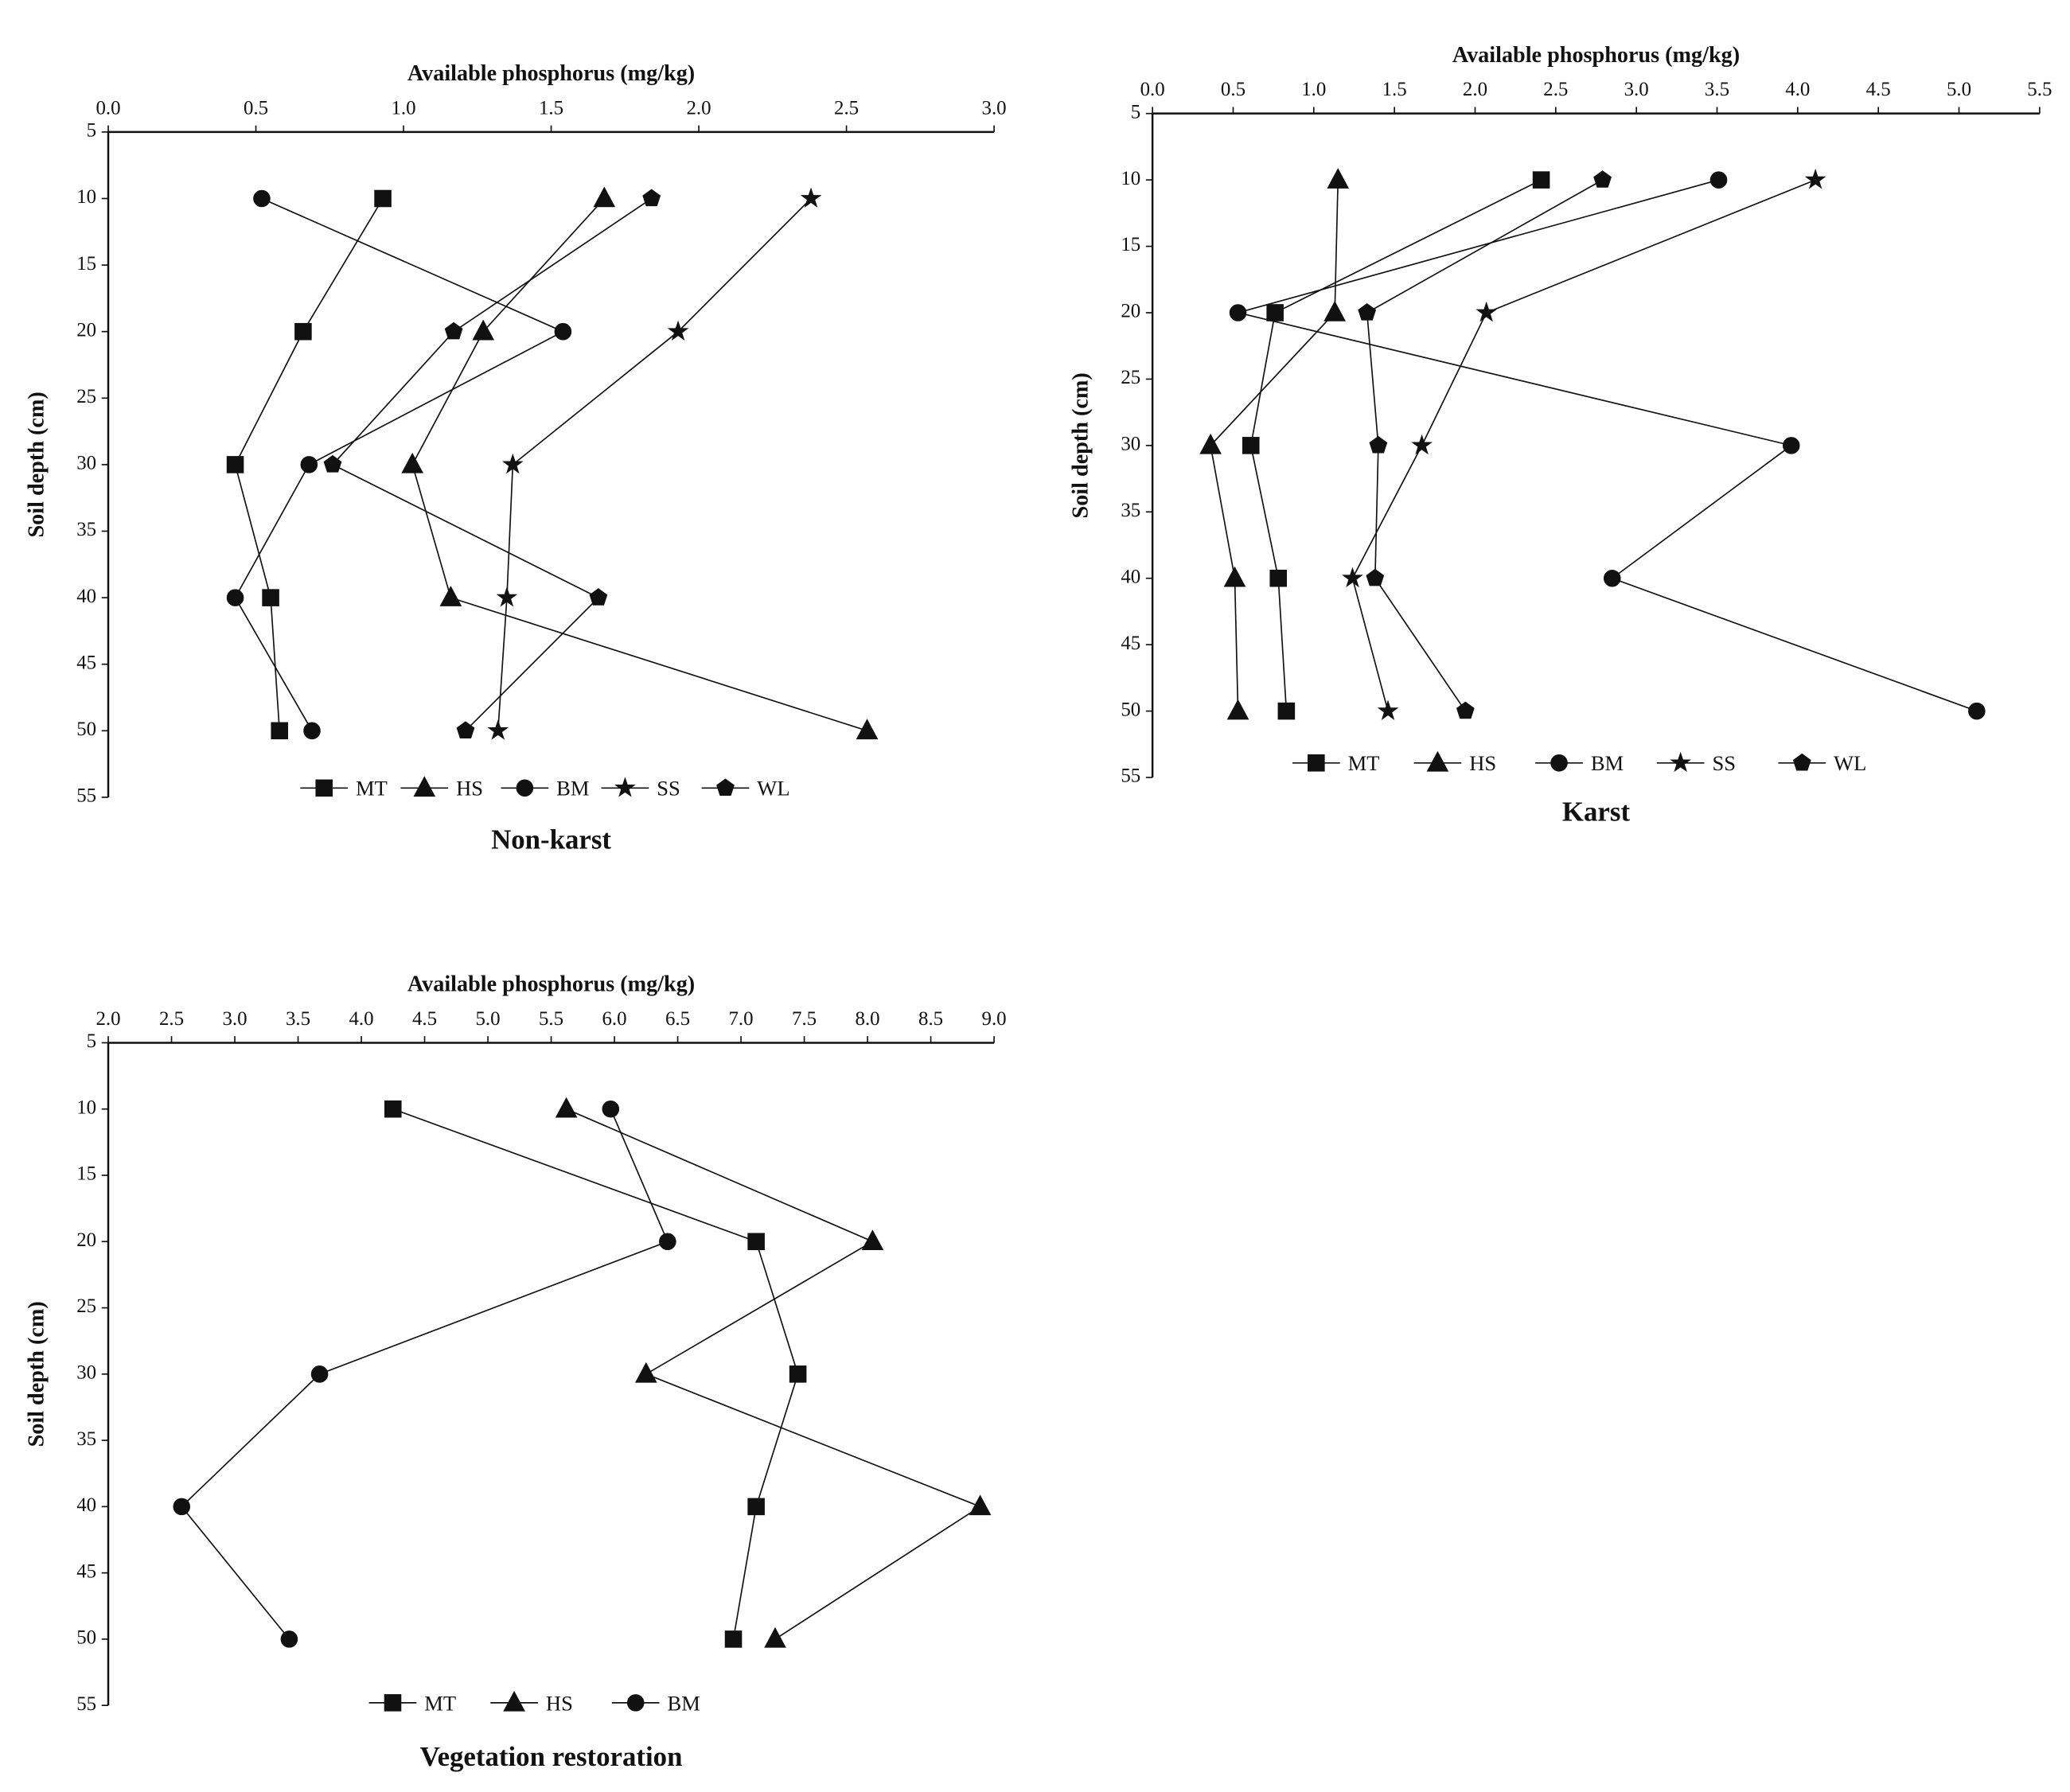 Image resolution: width=2070 pixels, height=1792 pixels. What do you see at coordinates (1130, 311) in the screenshot?
I see `y-tick-label: 20` at bounding box center [1130, 311].